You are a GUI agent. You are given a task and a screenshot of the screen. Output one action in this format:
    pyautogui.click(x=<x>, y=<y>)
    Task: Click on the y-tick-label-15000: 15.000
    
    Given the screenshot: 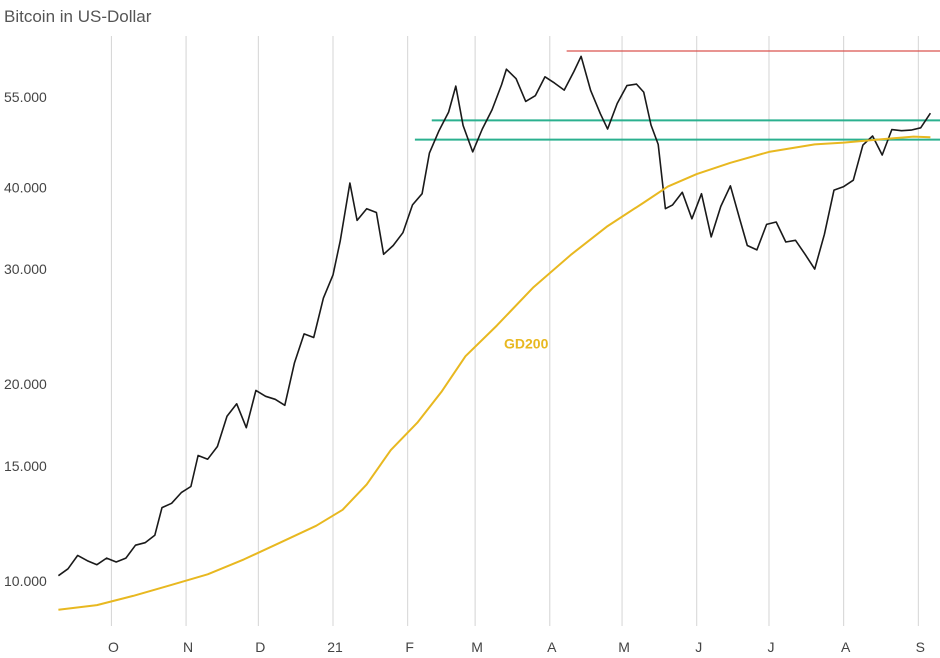 What is the action you would take?
    pyautogui.click(x=25, y=466)
    